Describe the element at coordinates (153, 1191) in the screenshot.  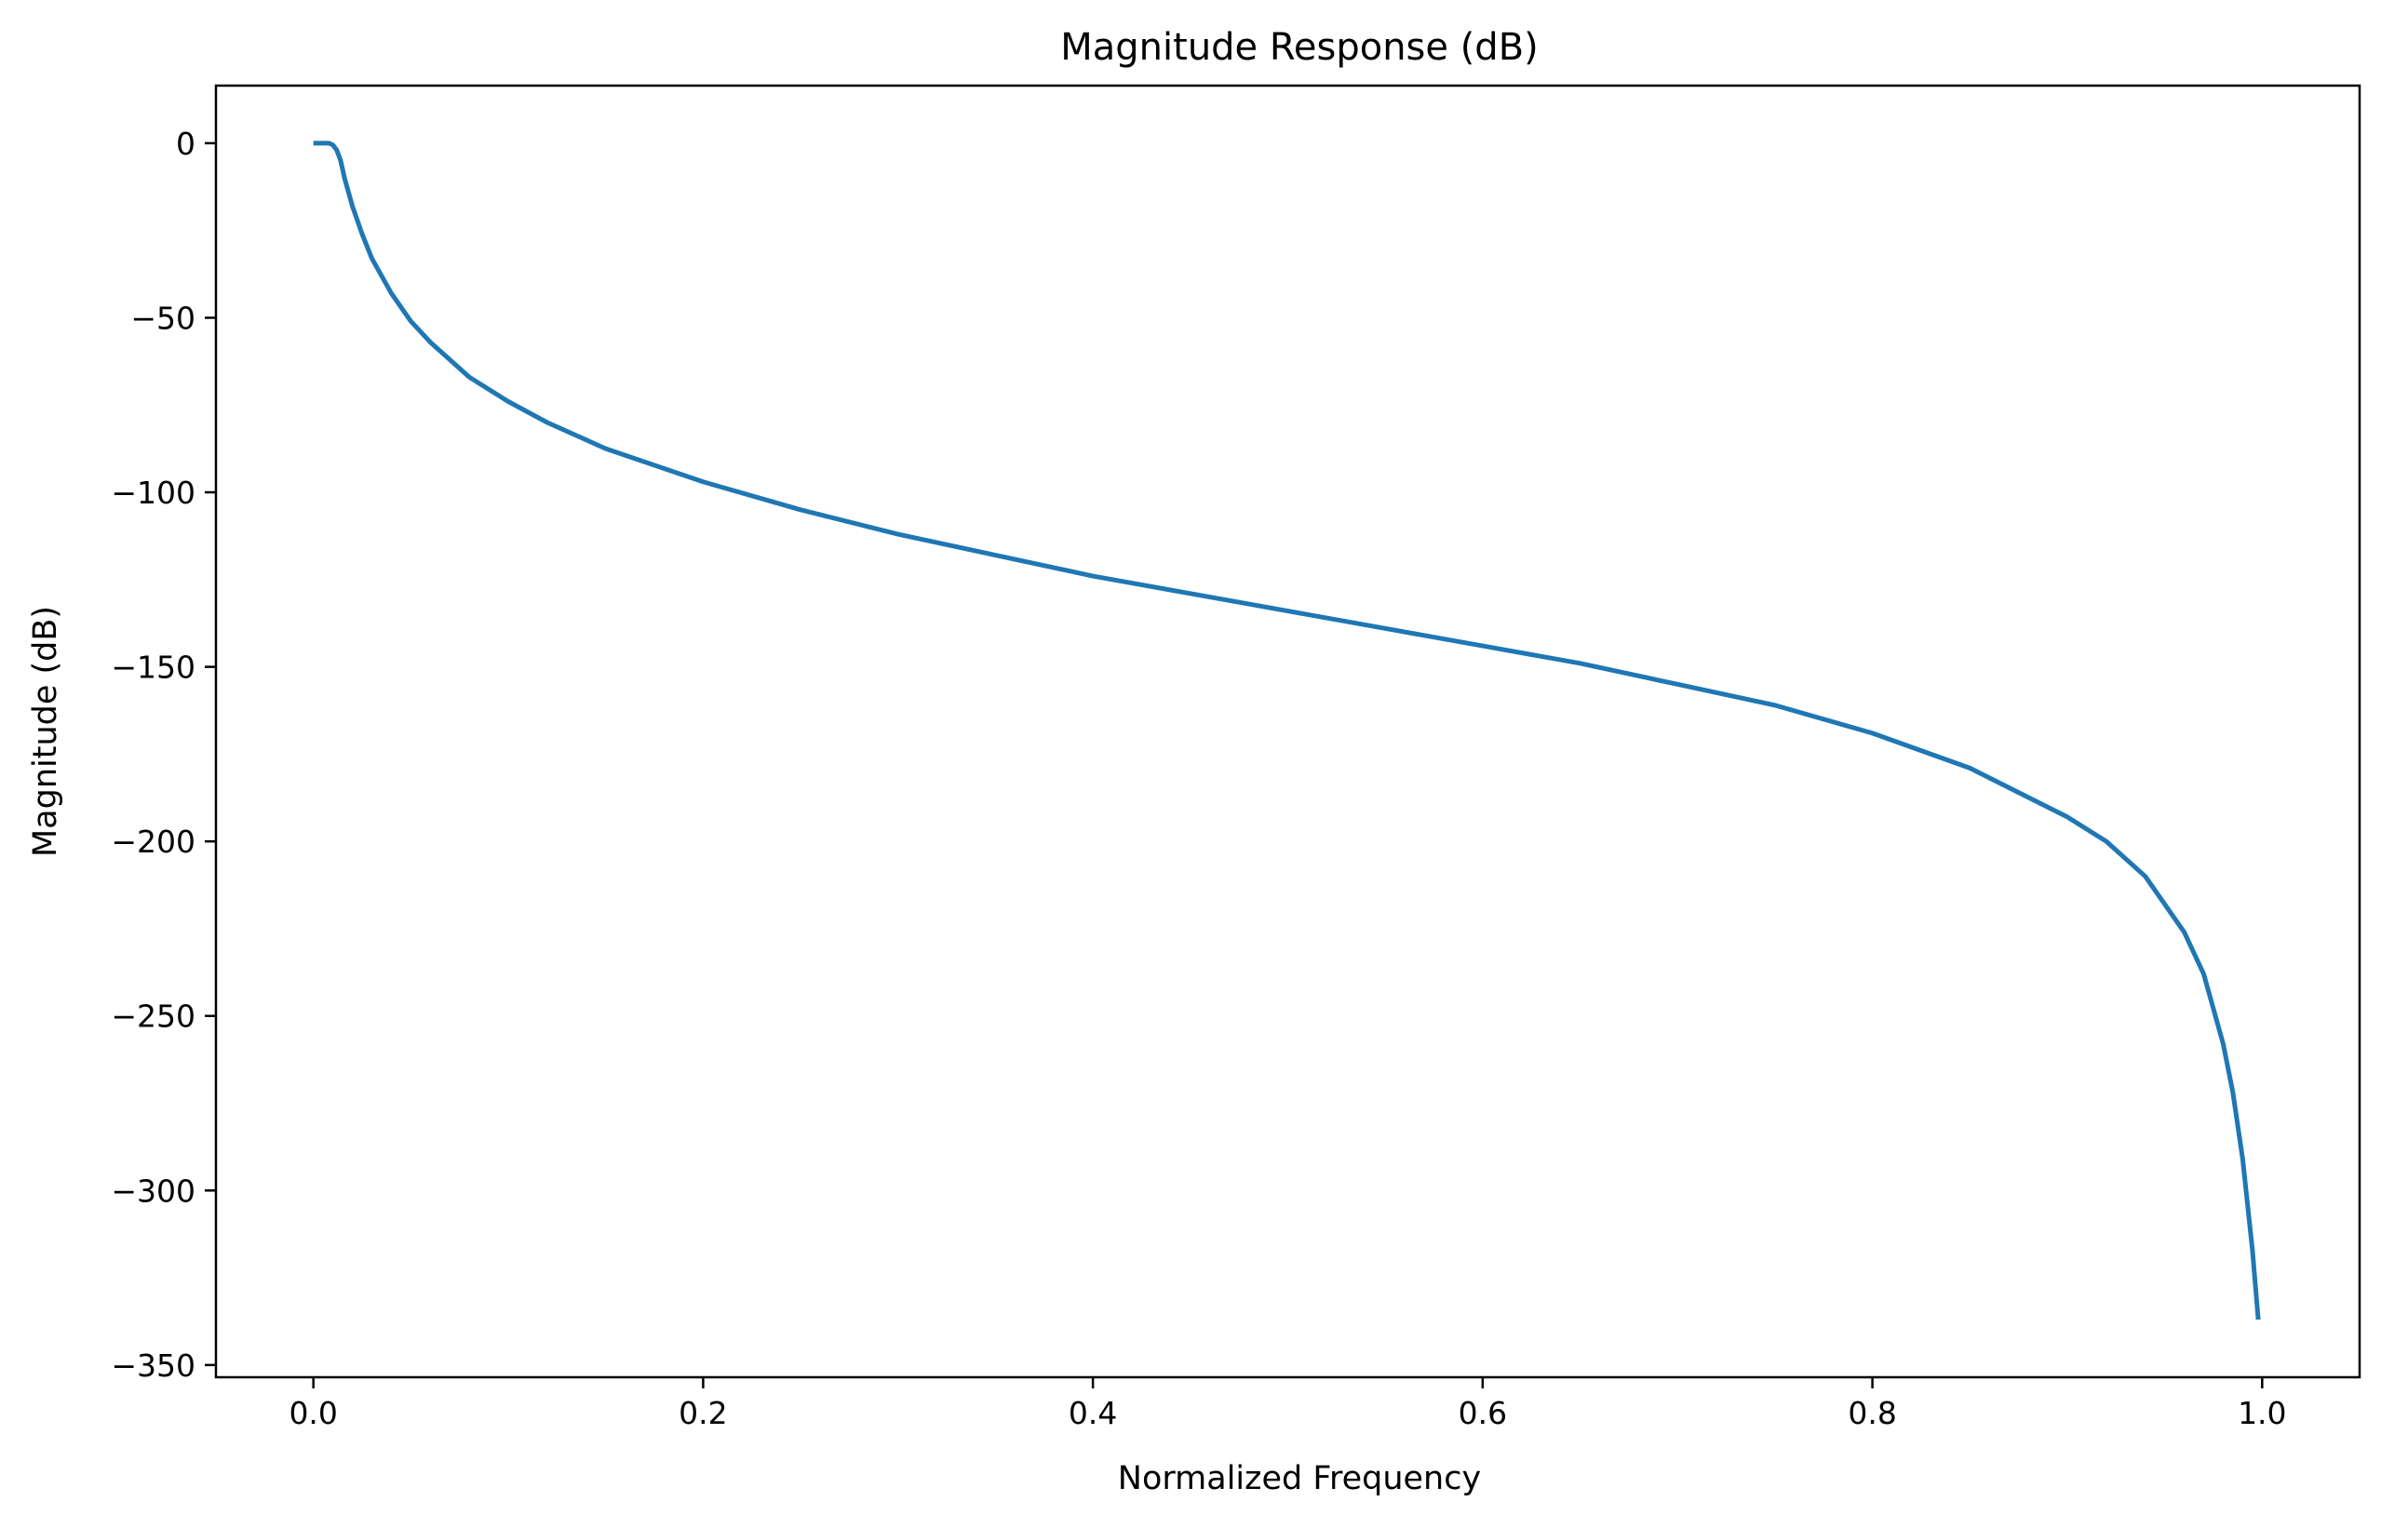
I see `y-tick-label: −300` at that location.